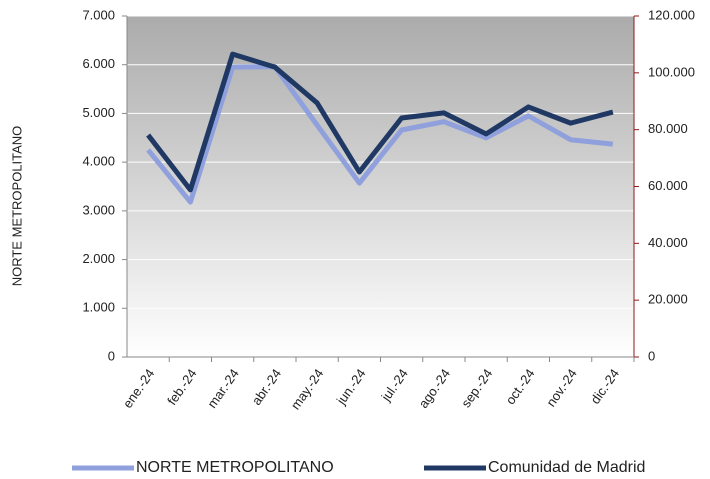 The width and height of the screenshot is (710, 479). I want to click on x-tick-label: mar.-24, so click(223, 388).